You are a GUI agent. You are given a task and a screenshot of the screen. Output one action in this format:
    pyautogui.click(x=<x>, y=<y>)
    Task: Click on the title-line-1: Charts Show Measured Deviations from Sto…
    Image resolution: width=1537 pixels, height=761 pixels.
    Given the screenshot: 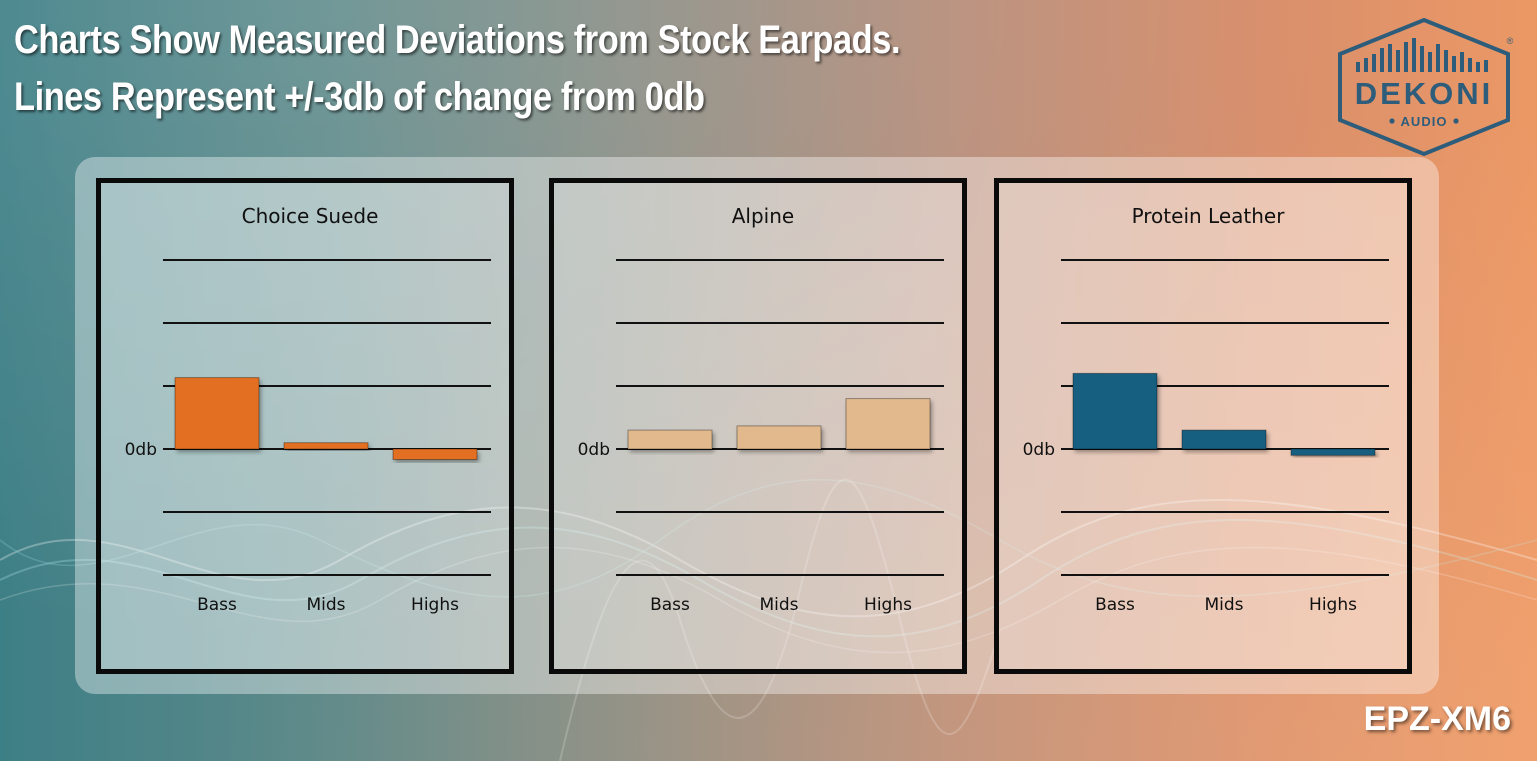 What is the action you would take?
    pyautogui.click(x=457, y=40)
    